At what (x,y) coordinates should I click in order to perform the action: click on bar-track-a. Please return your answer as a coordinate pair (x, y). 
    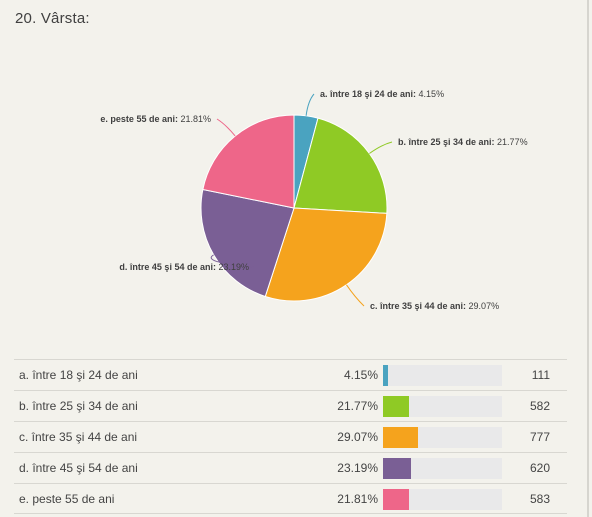
    Looking at the image, I should click on (442, 375).